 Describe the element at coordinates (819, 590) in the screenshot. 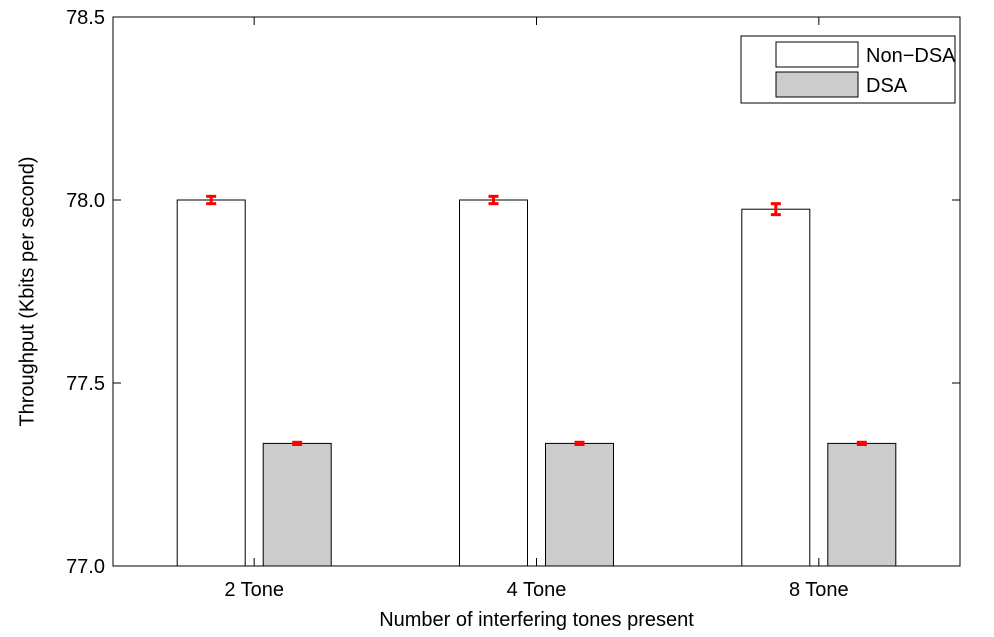

I see `x-tick-label: 8 Tone` at that location.